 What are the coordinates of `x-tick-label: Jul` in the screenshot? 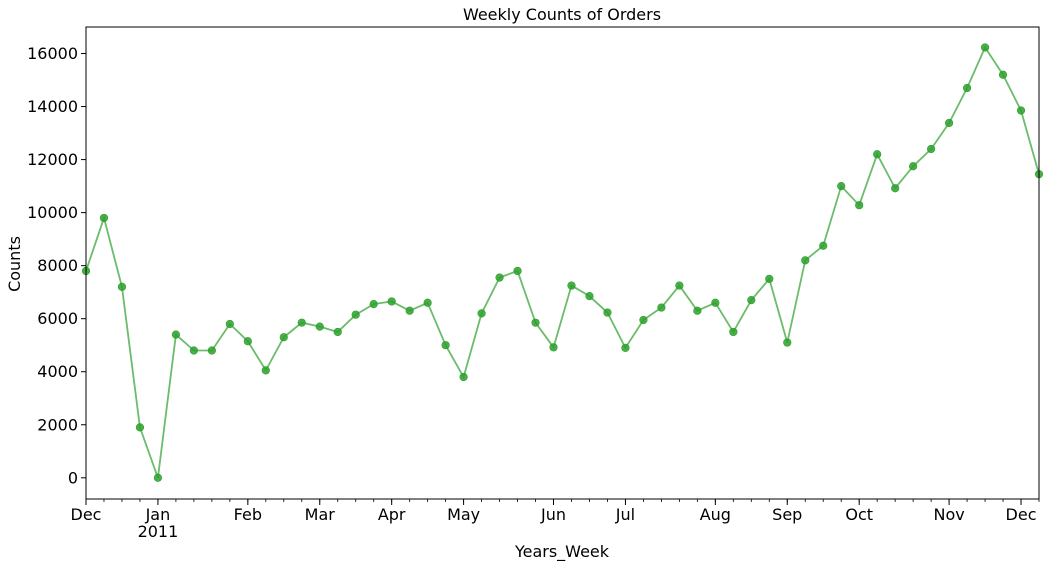 It's located at (625, 514).